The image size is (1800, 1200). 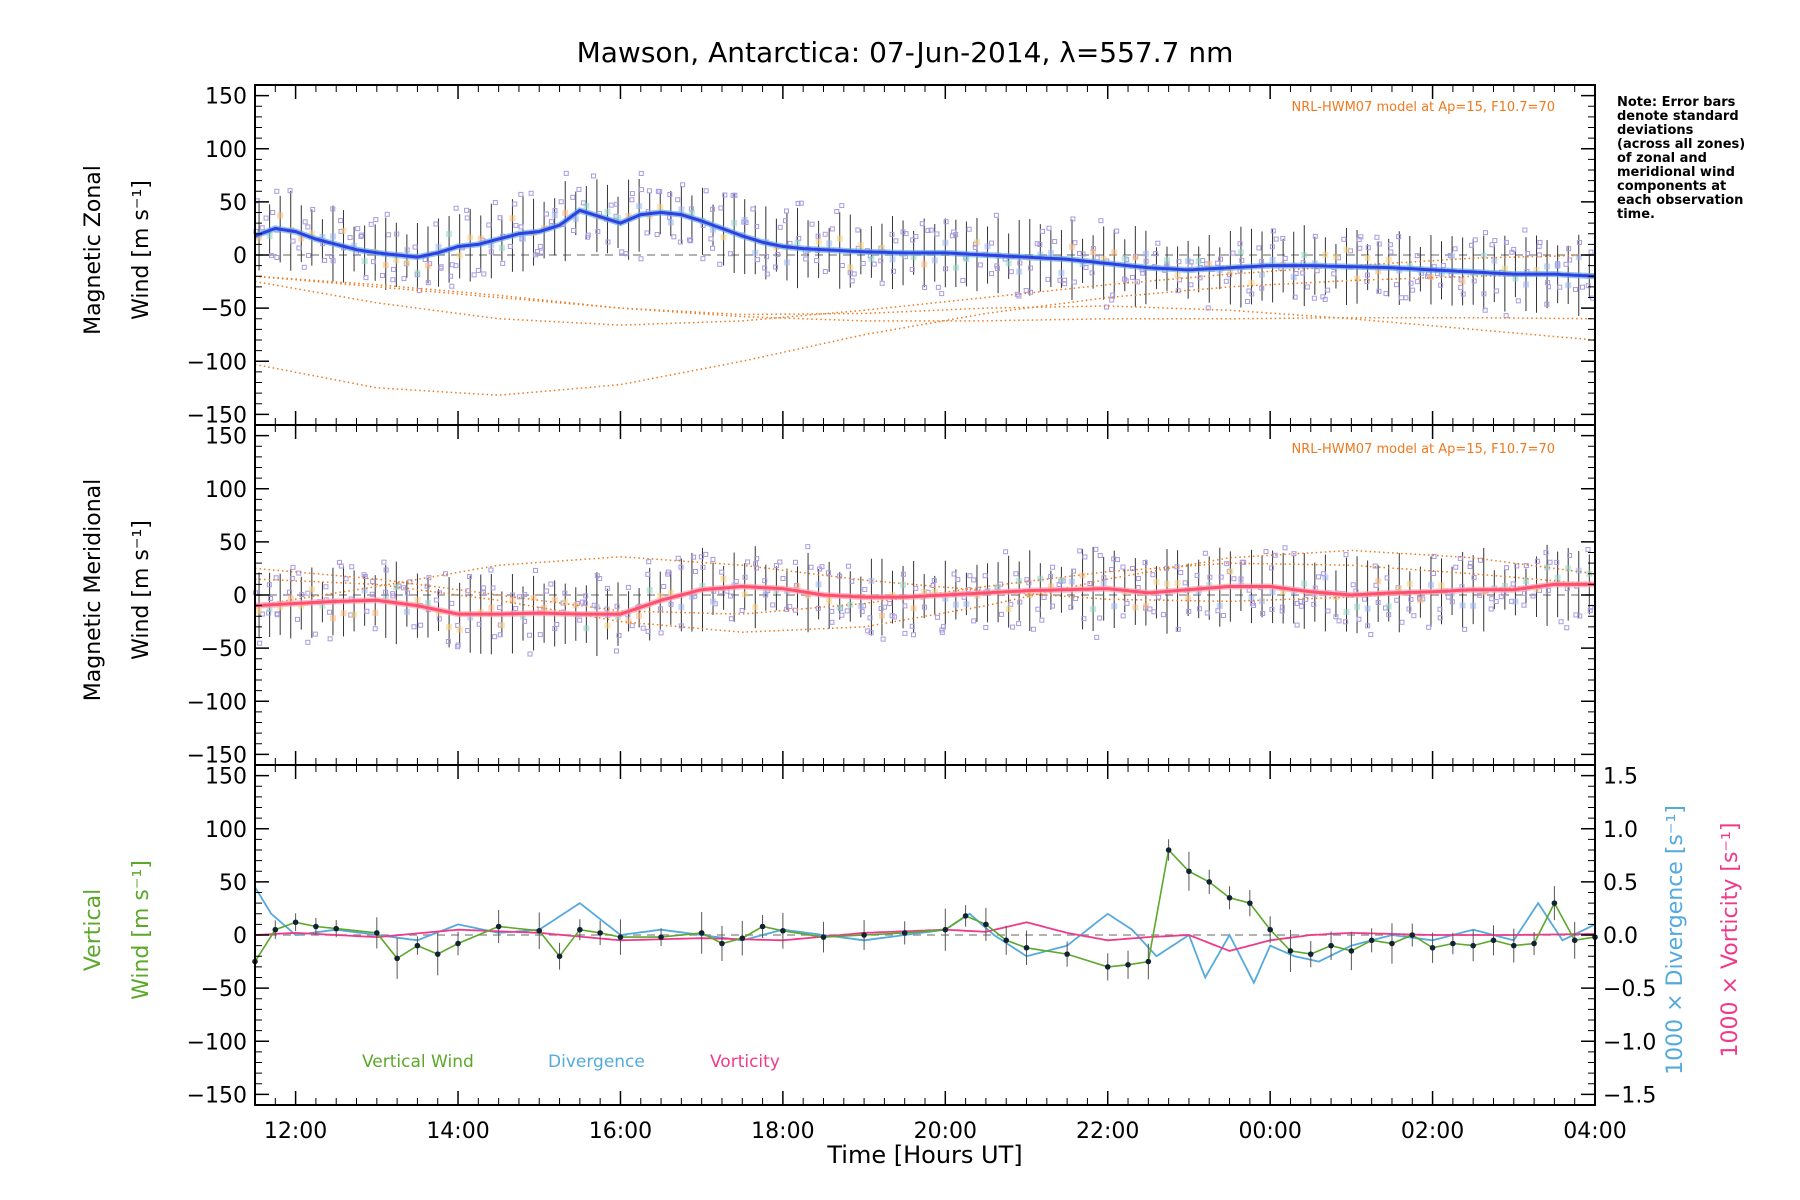 I want to click on y-tick-label: −50, so click(x=224, y=649).